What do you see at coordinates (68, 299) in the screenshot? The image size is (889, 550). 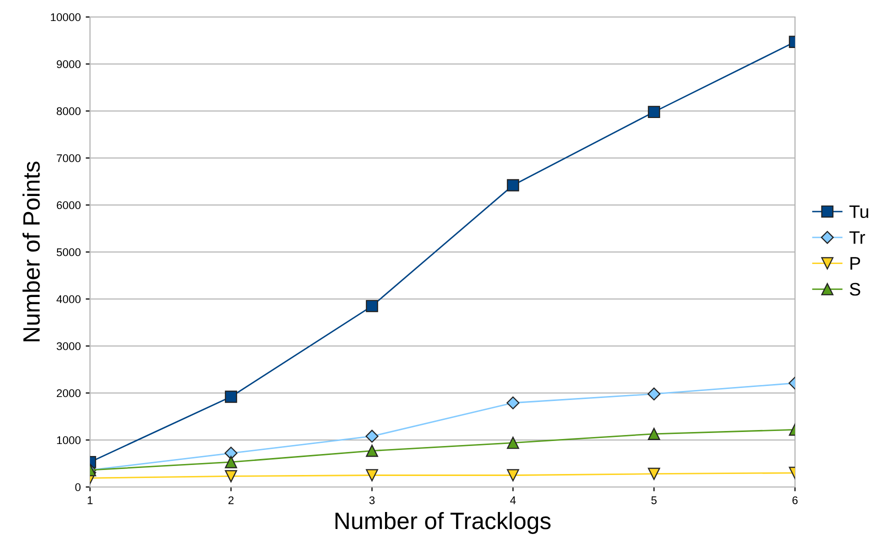 I see `y-tick-label: 4000` at bounding box center [68, 299].